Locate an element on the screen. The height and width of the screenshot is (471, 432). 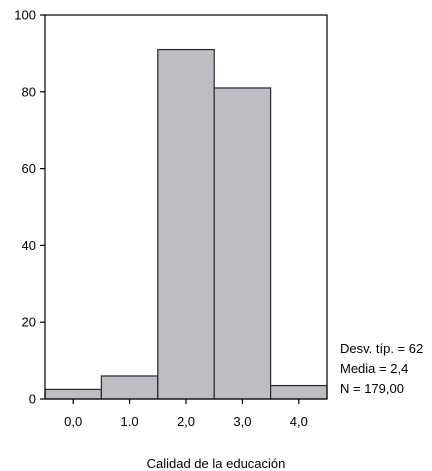
x-axis-label: Calidad de la educación is located at coordinates (216, 463).